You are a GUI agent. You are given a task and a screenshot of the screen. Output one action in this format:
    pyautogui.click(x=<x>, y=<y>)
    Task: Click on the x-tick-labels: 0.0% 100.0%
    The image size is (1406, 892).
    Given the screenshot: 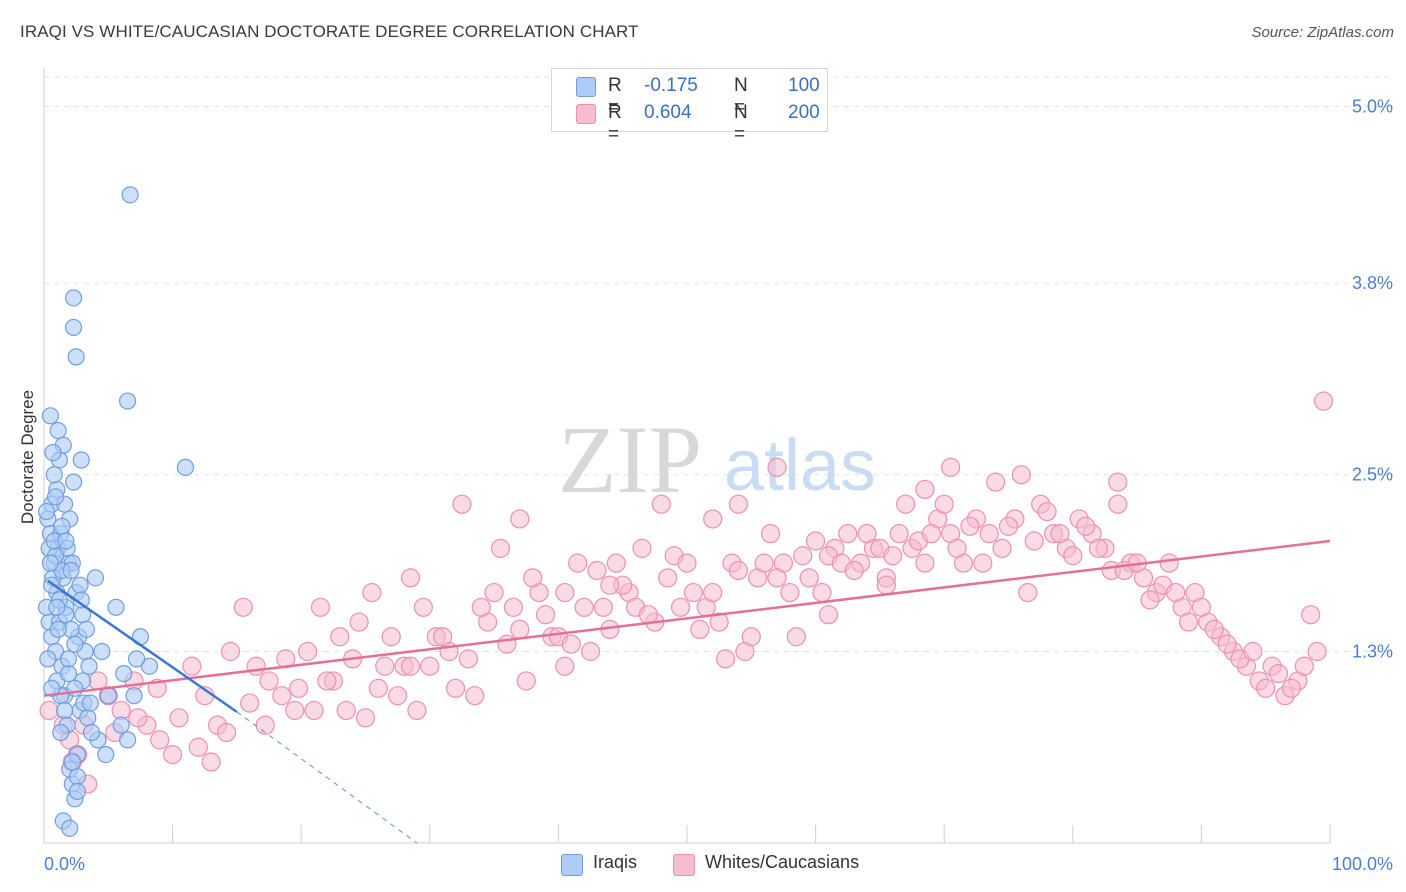 What is the action you would take?
    pyautogui.click(x=718, y=864)
    